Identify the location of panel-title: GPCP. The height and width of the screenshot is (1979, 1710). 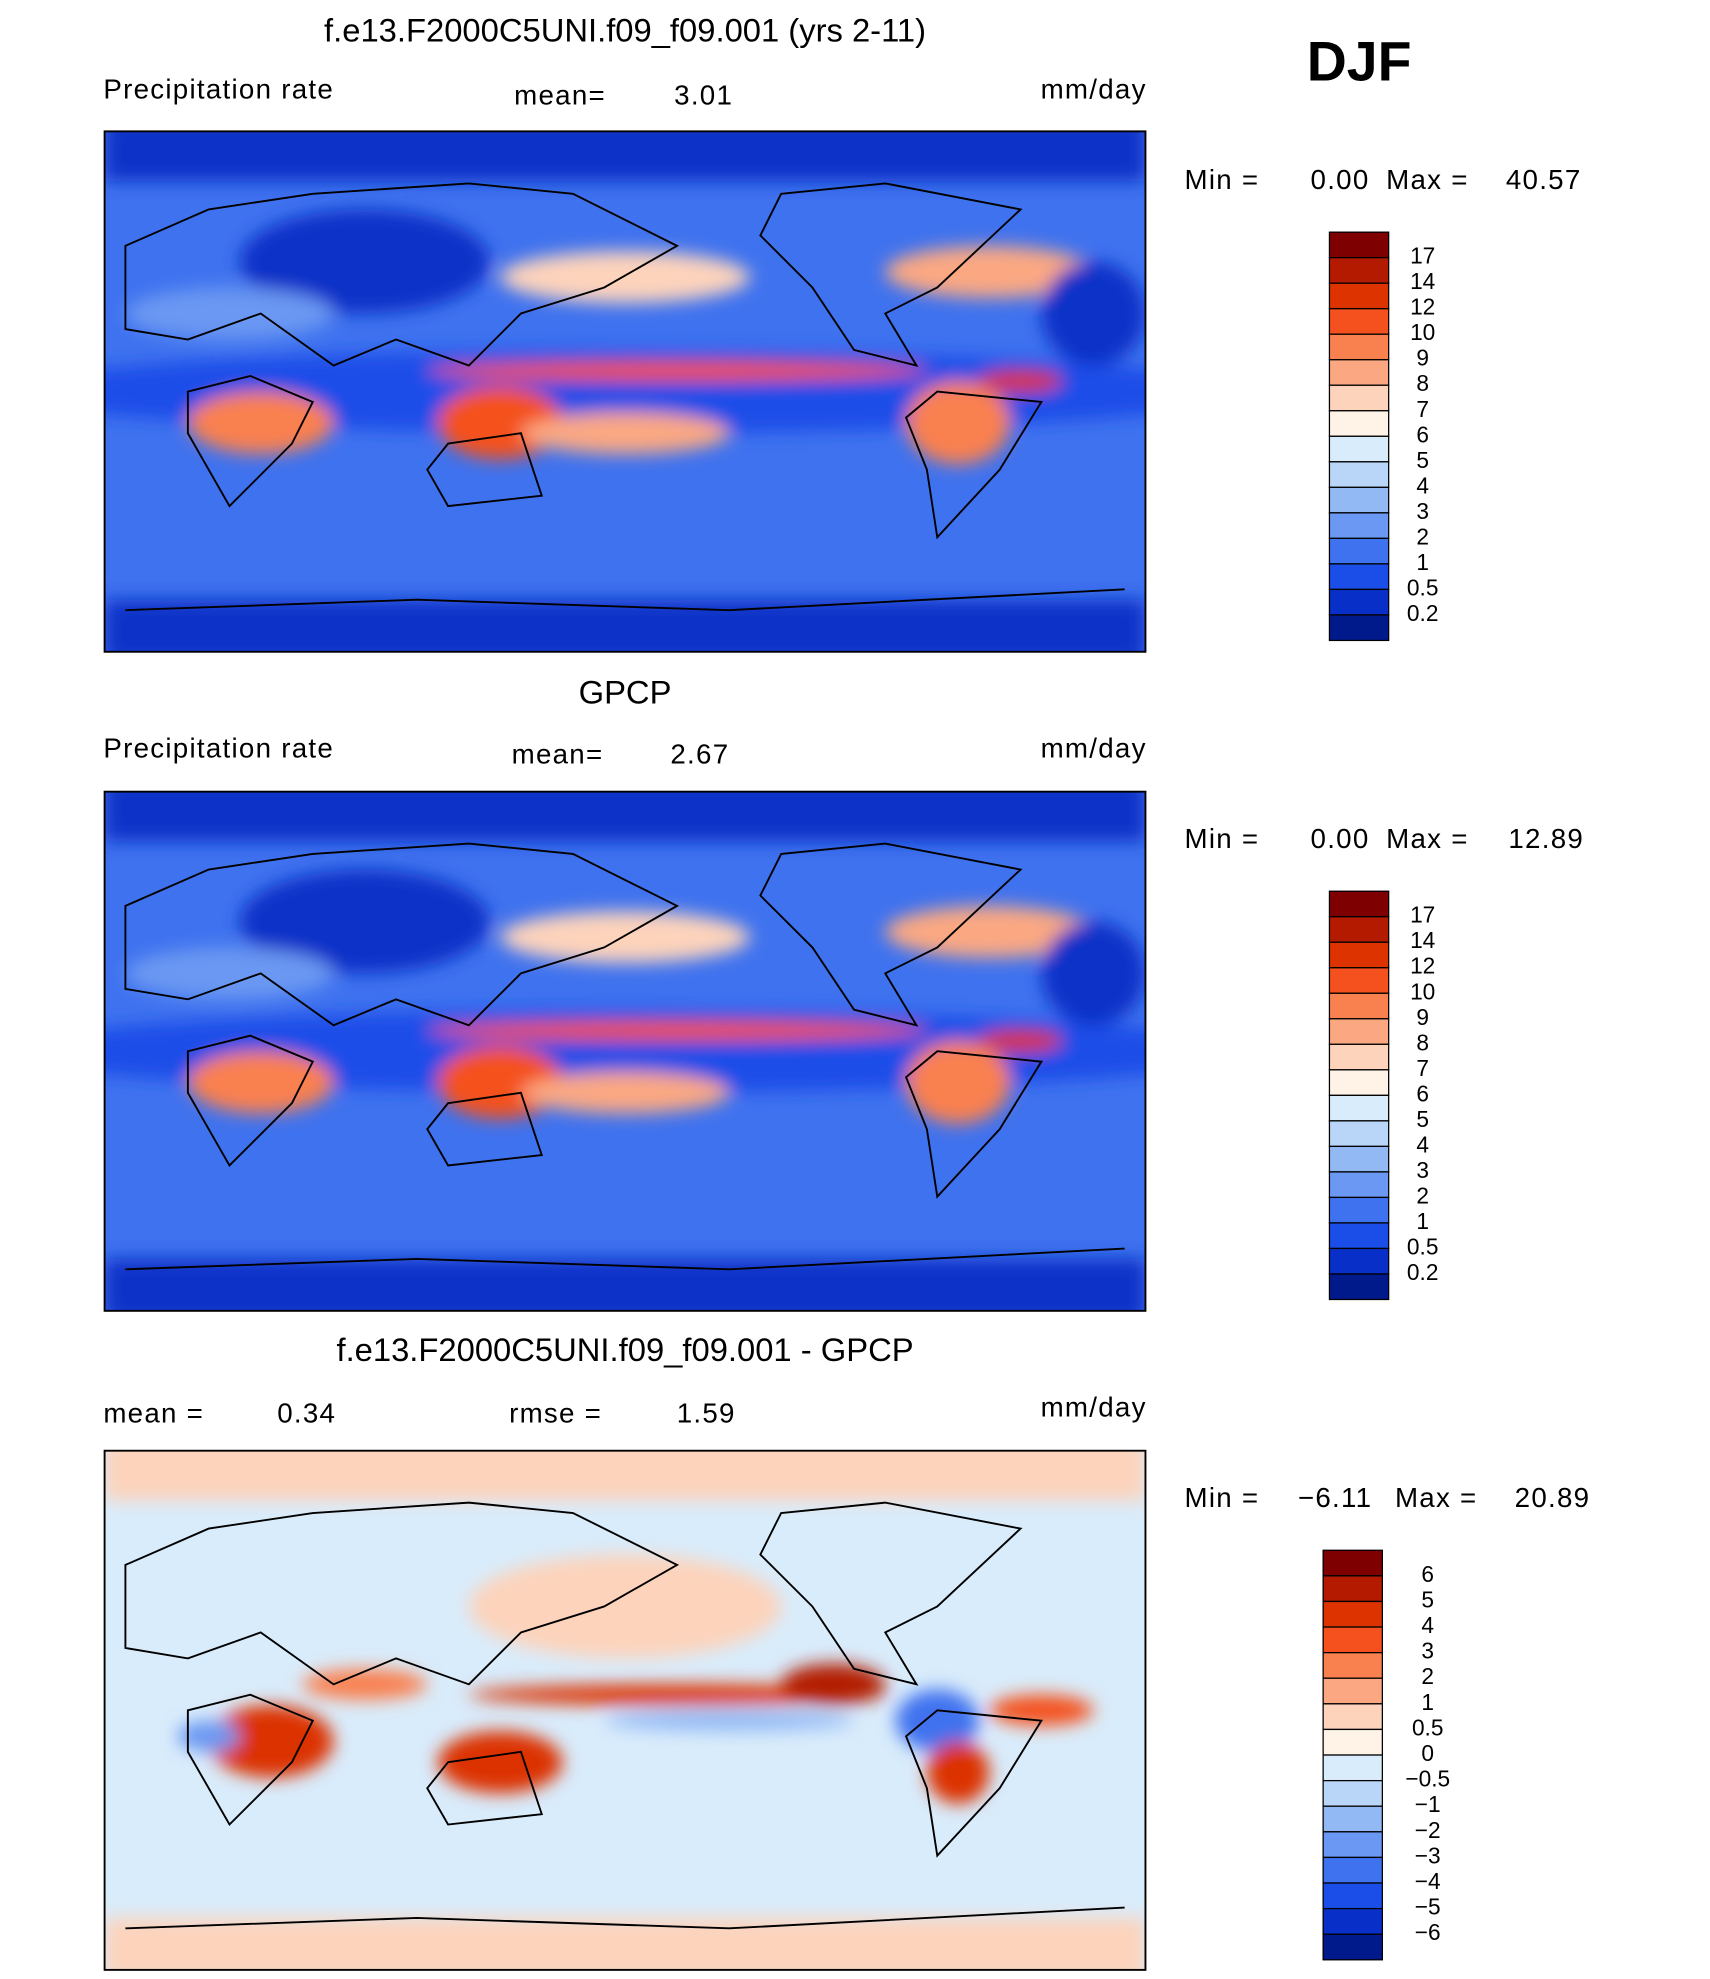
(625, 691).